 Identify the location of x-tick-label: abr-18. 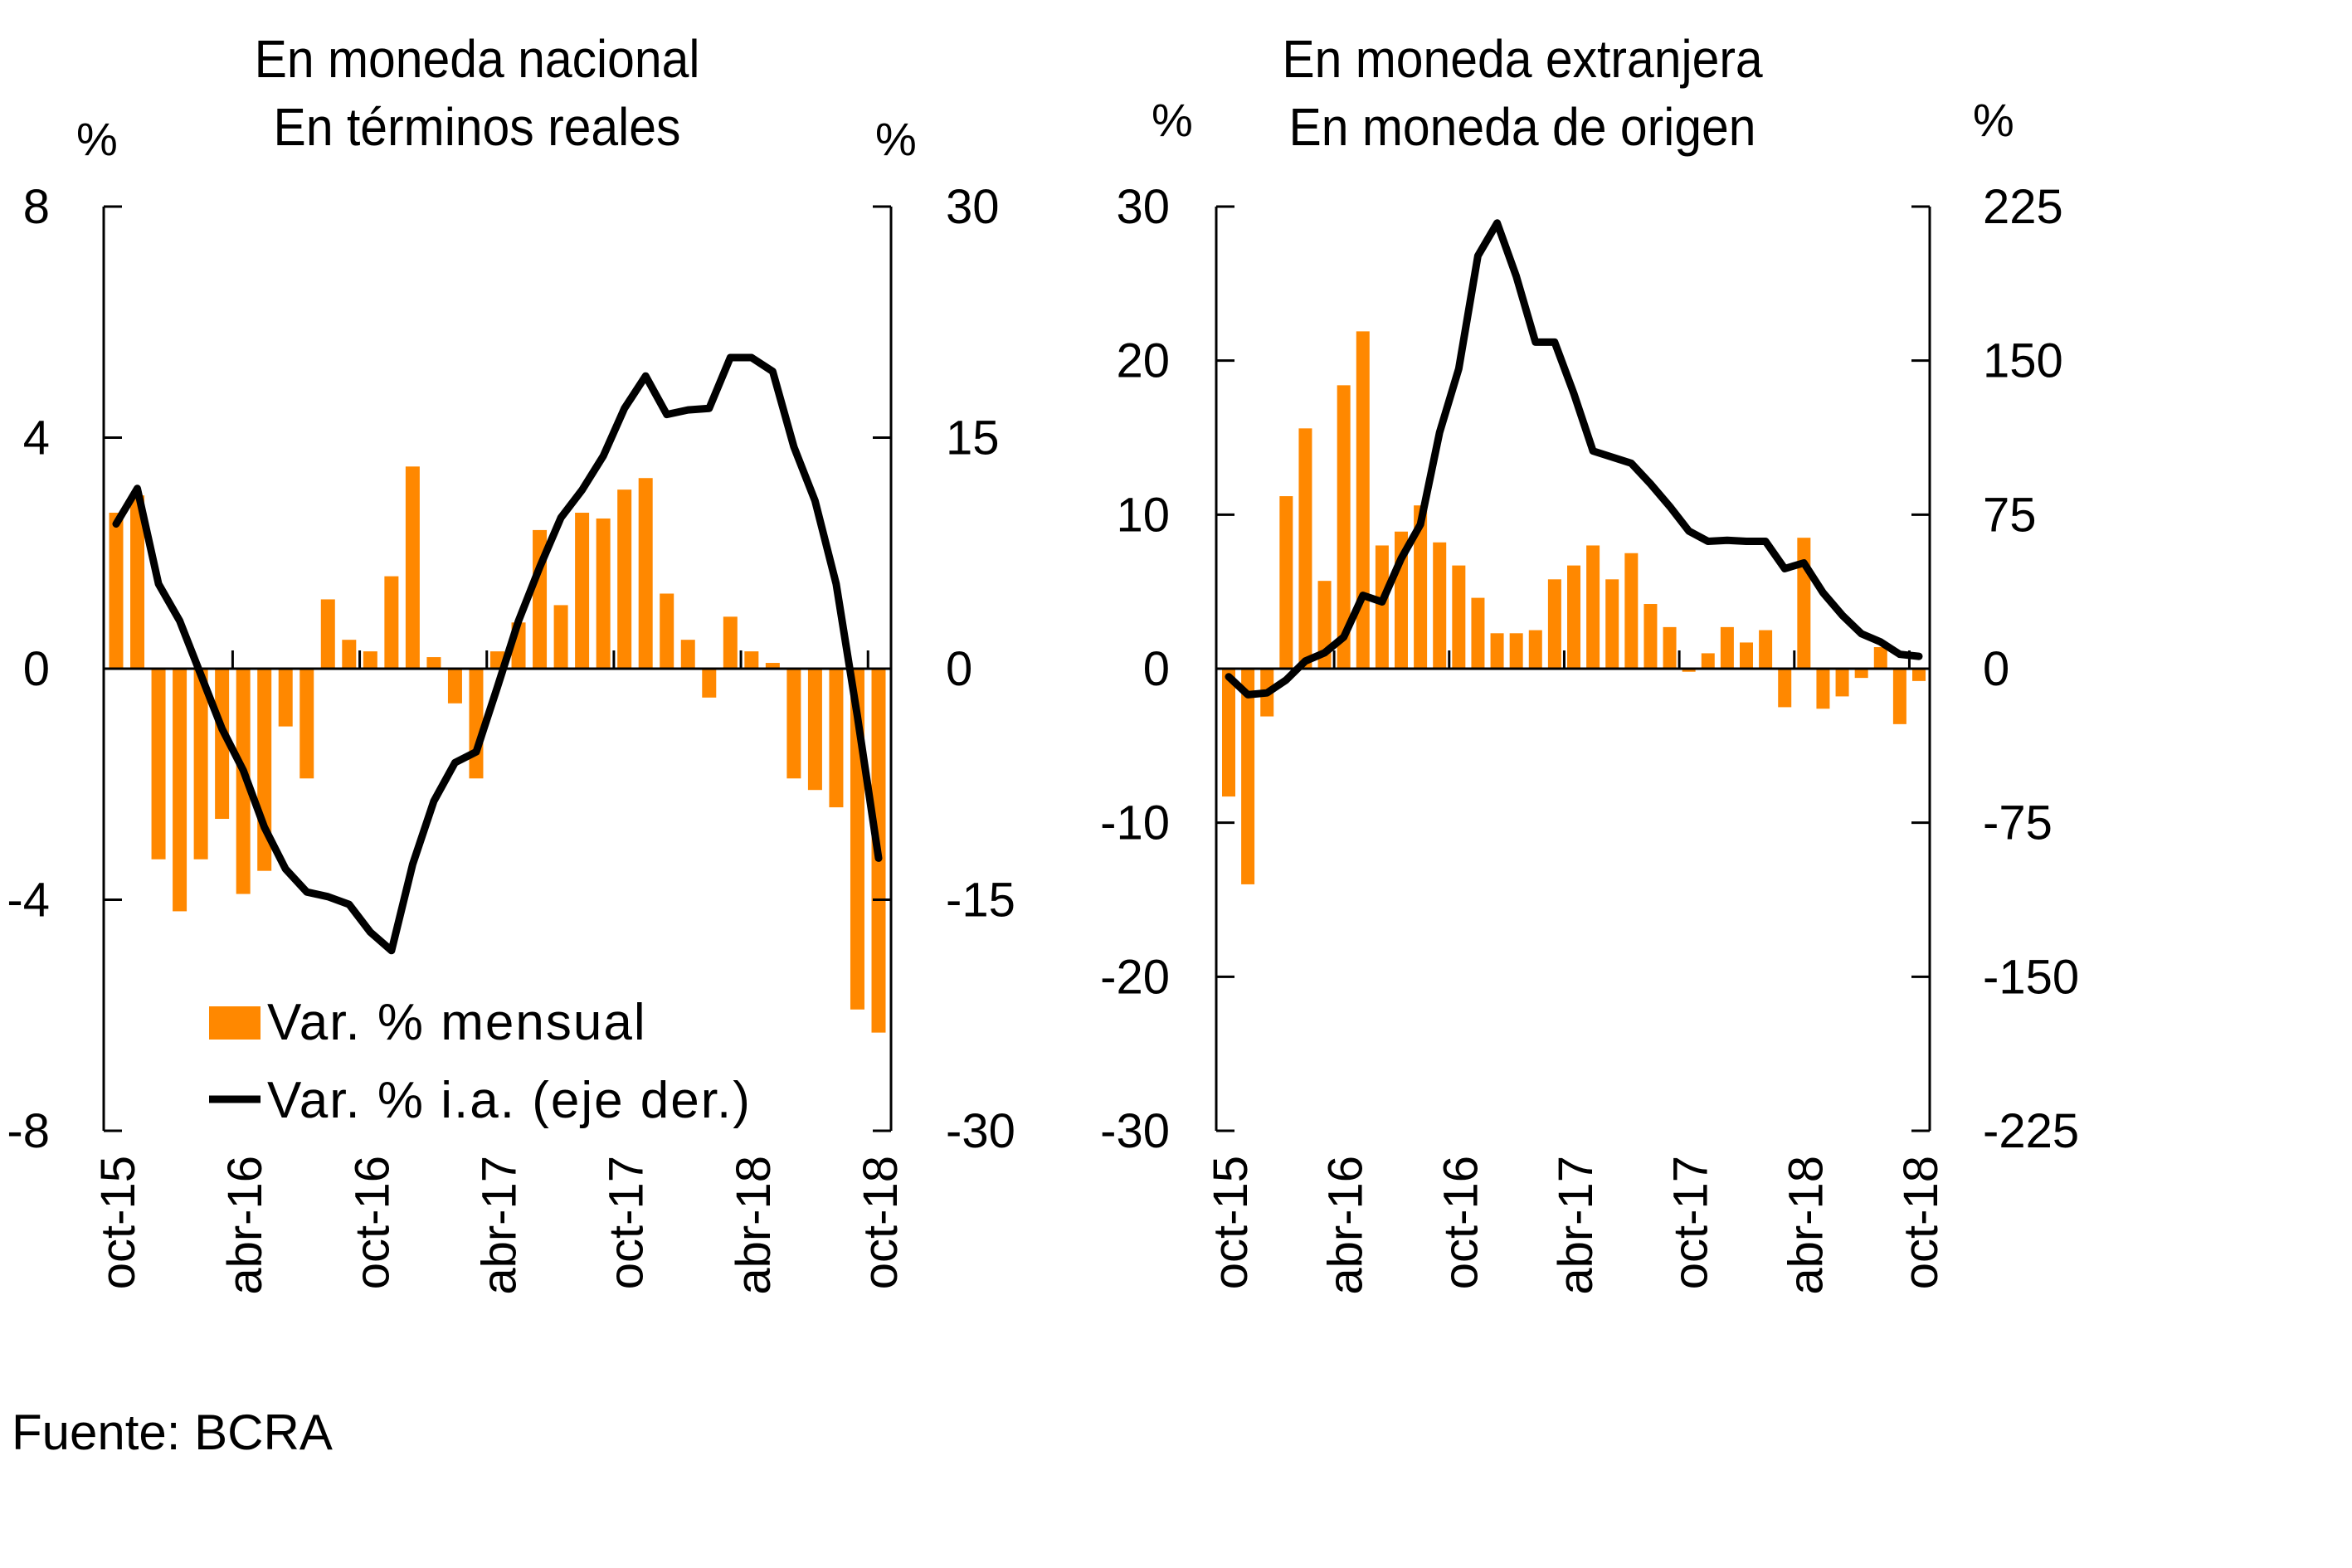
(1806, 1225).